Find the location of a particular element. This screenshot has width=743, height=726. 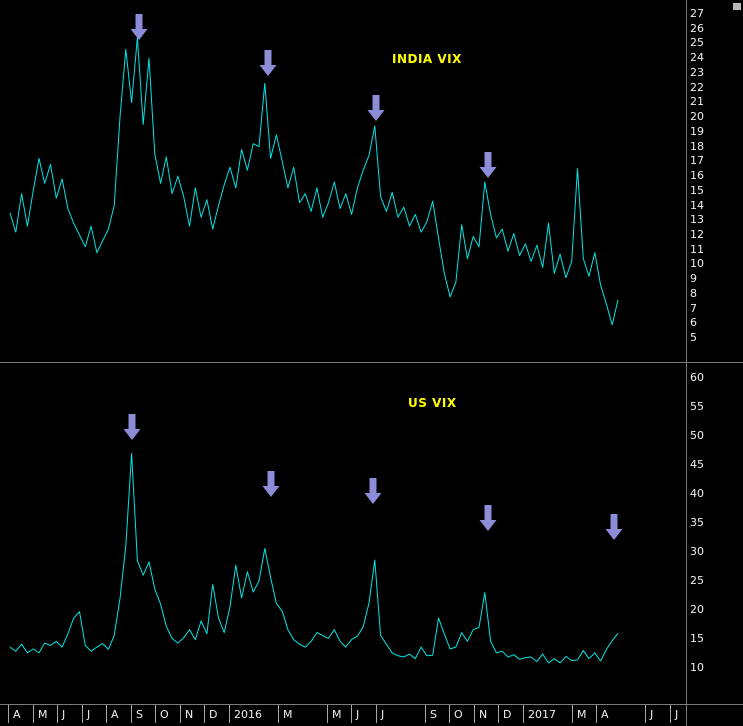

y-tick-label: 22 is located at coordinates (697, 87).